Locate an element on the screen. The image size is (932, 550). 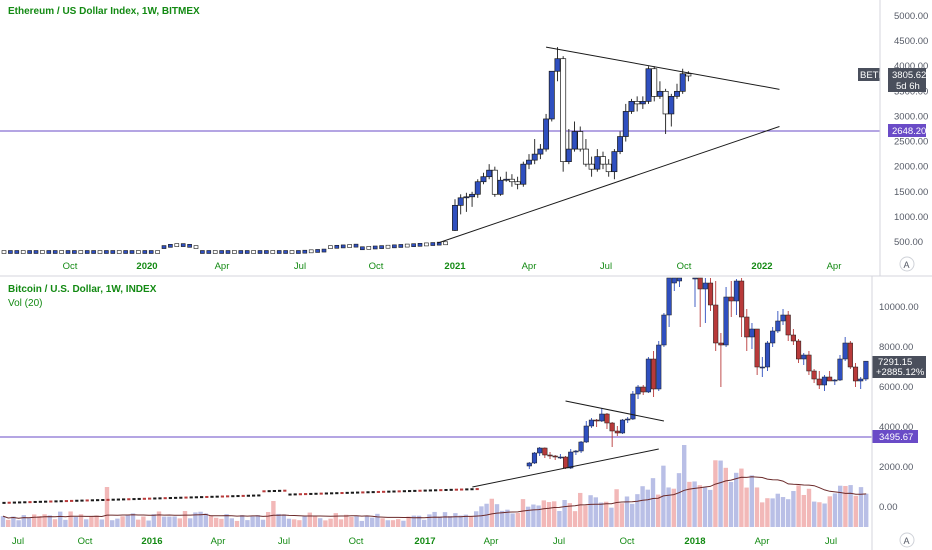
eth-autoscale-button is located at coordinates (907, 264).